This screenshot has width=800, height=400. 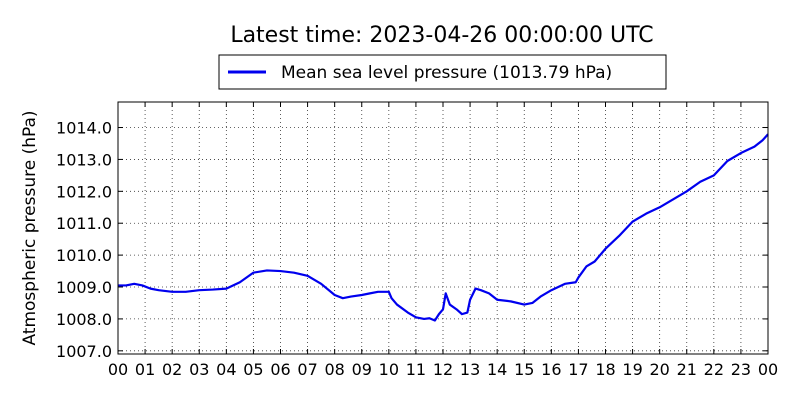 I want to click on y-tick-label: 1008.0, so click(x=84, y=319).